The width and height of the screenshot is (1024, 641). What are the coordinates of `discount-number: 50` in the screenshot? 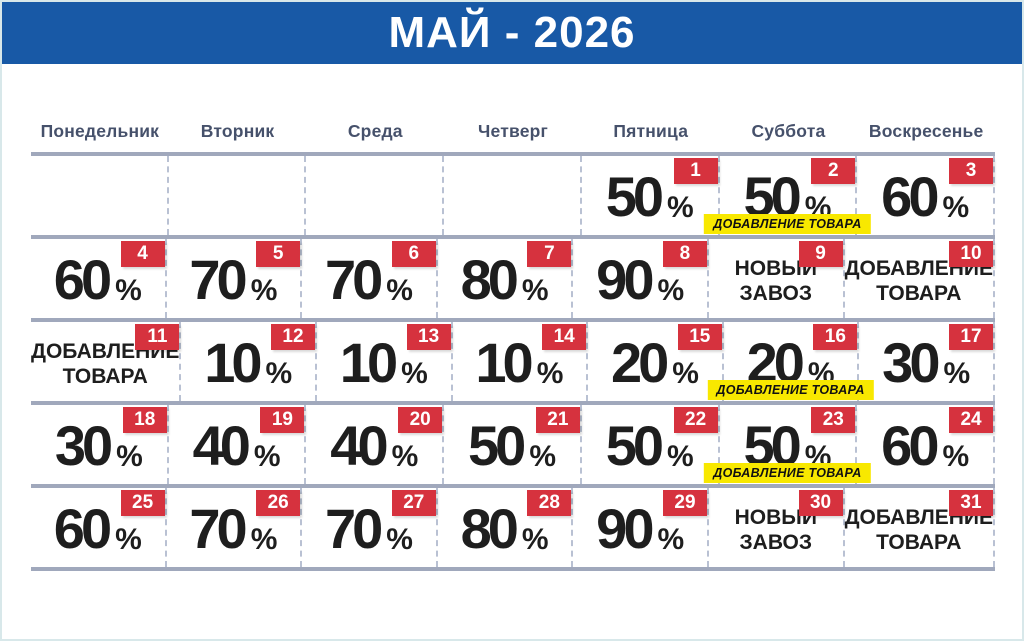 It's located at (634, 196).